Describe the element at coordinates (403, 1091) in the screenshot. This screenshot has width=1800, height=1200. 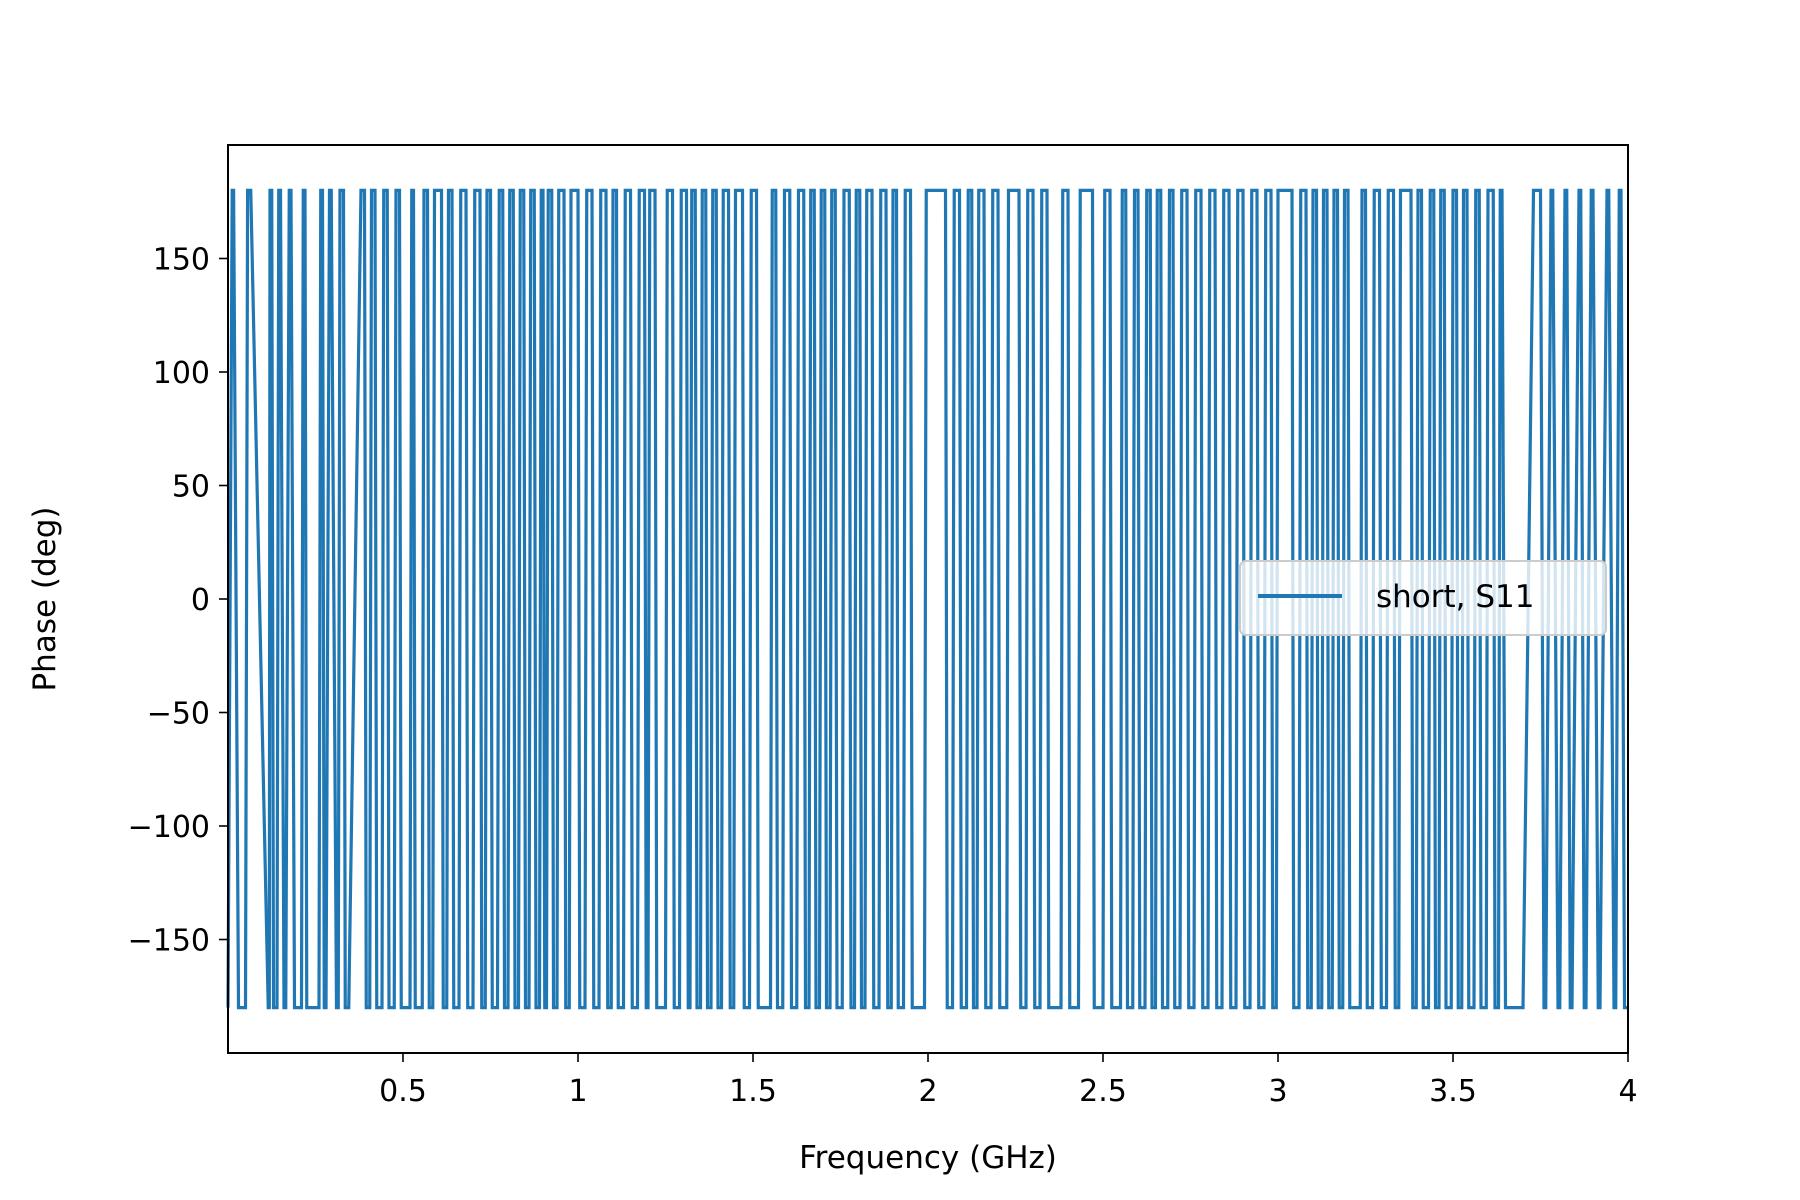
I see `x-tick-label: 0.5` at that location.